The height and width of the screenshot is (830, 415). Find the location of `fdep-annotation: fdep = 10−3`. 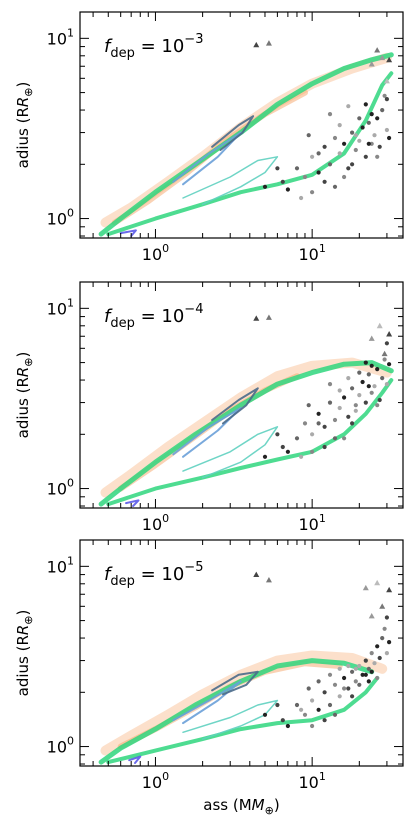

fdep-annotation: fdep = 10−3 is located at coordinates (153, 46).